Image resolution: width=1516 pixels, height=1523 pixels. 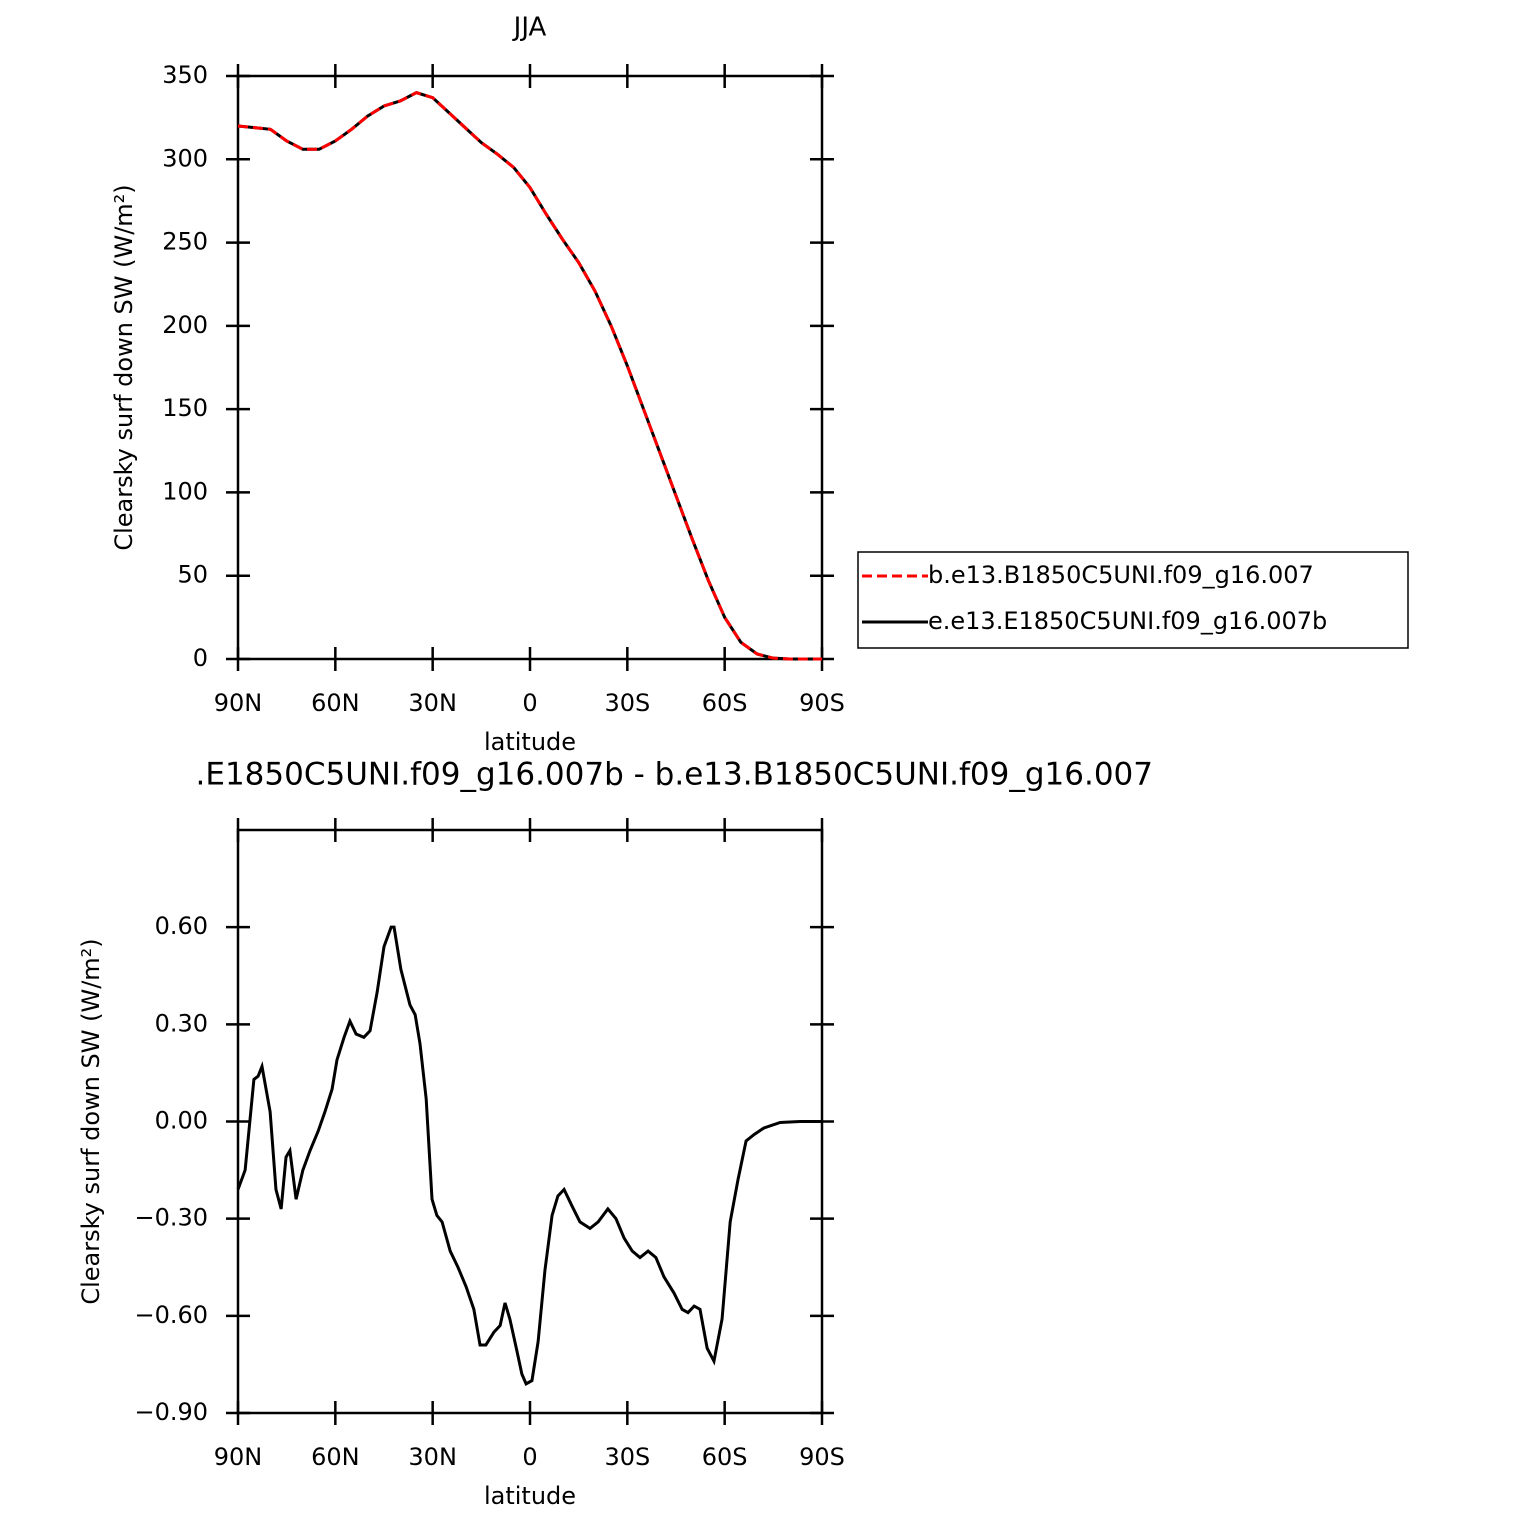 What do you see at coordinates (200, 658) in the screenshot?
I see `y-tick-label: 0` at bounding box center [200, 658].